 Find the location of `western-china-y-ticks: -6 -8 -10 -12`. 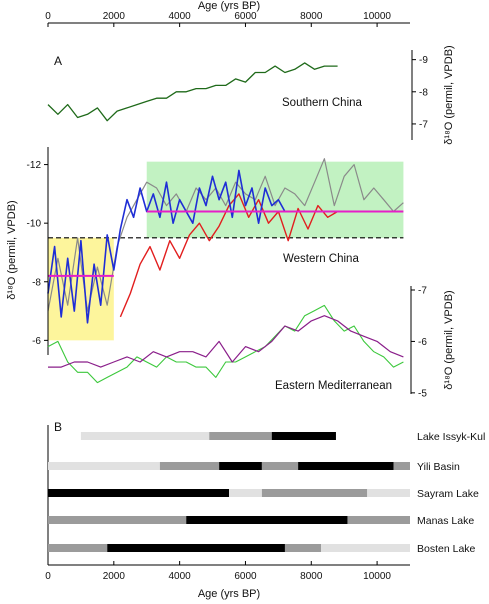

western-china-y-ticks: -6 -8 -10 -12 is located at coordinates (37, 253).